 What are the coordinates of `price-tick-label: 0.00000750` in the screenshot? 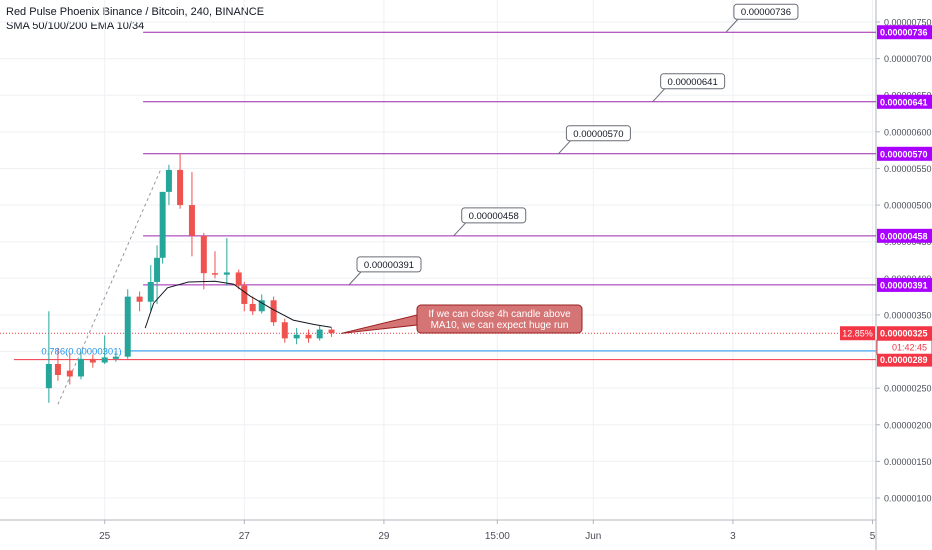 It's located at (908, 22).